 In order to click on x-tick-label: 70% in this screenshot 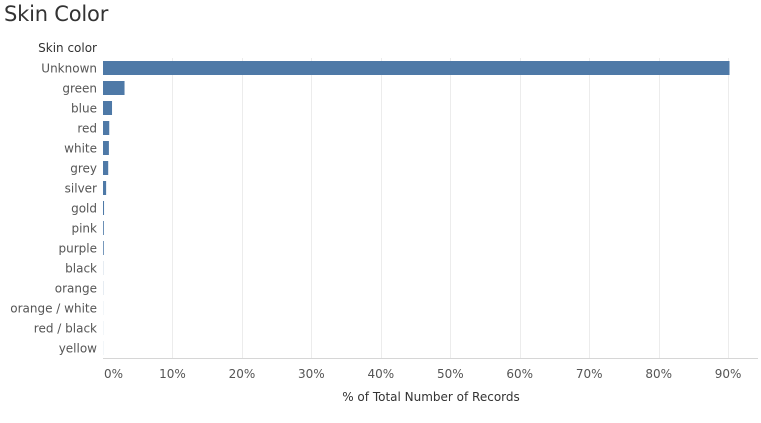, I will do `click(589, 374)`.